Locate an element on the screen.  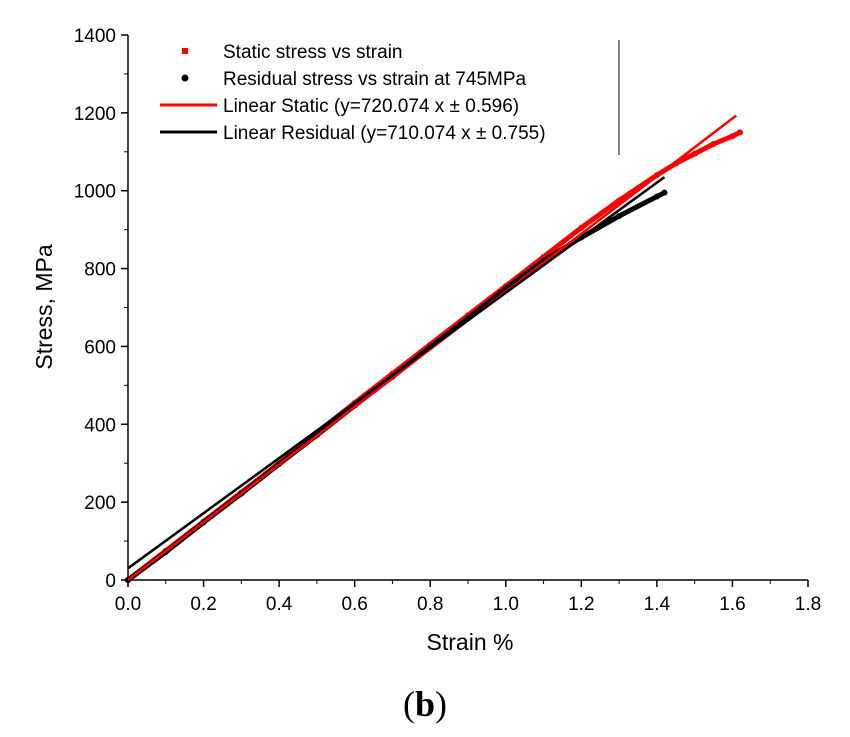
legend-item: Linear Residual (y=710.074 x ± 0.755) is located at coordinates (353, 133).